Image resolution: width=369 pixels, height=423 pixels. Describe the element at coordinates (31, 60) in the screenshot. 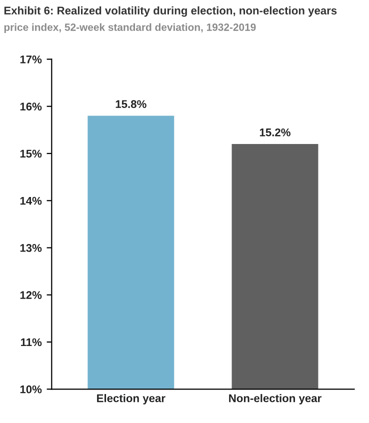

I see `y-tick-label: 17%` at that location.